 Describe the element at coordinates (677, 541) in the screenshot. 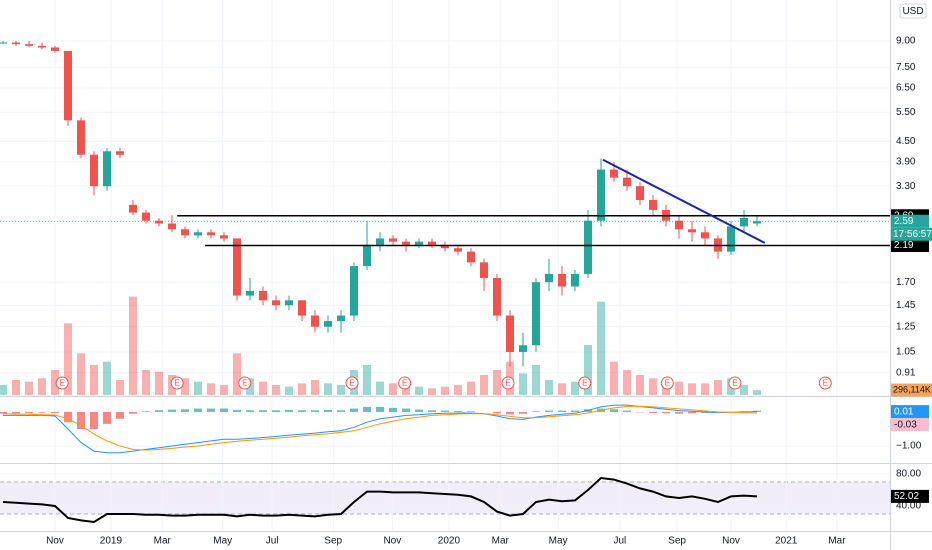

I see `x-tick-label: Sep` at that location.